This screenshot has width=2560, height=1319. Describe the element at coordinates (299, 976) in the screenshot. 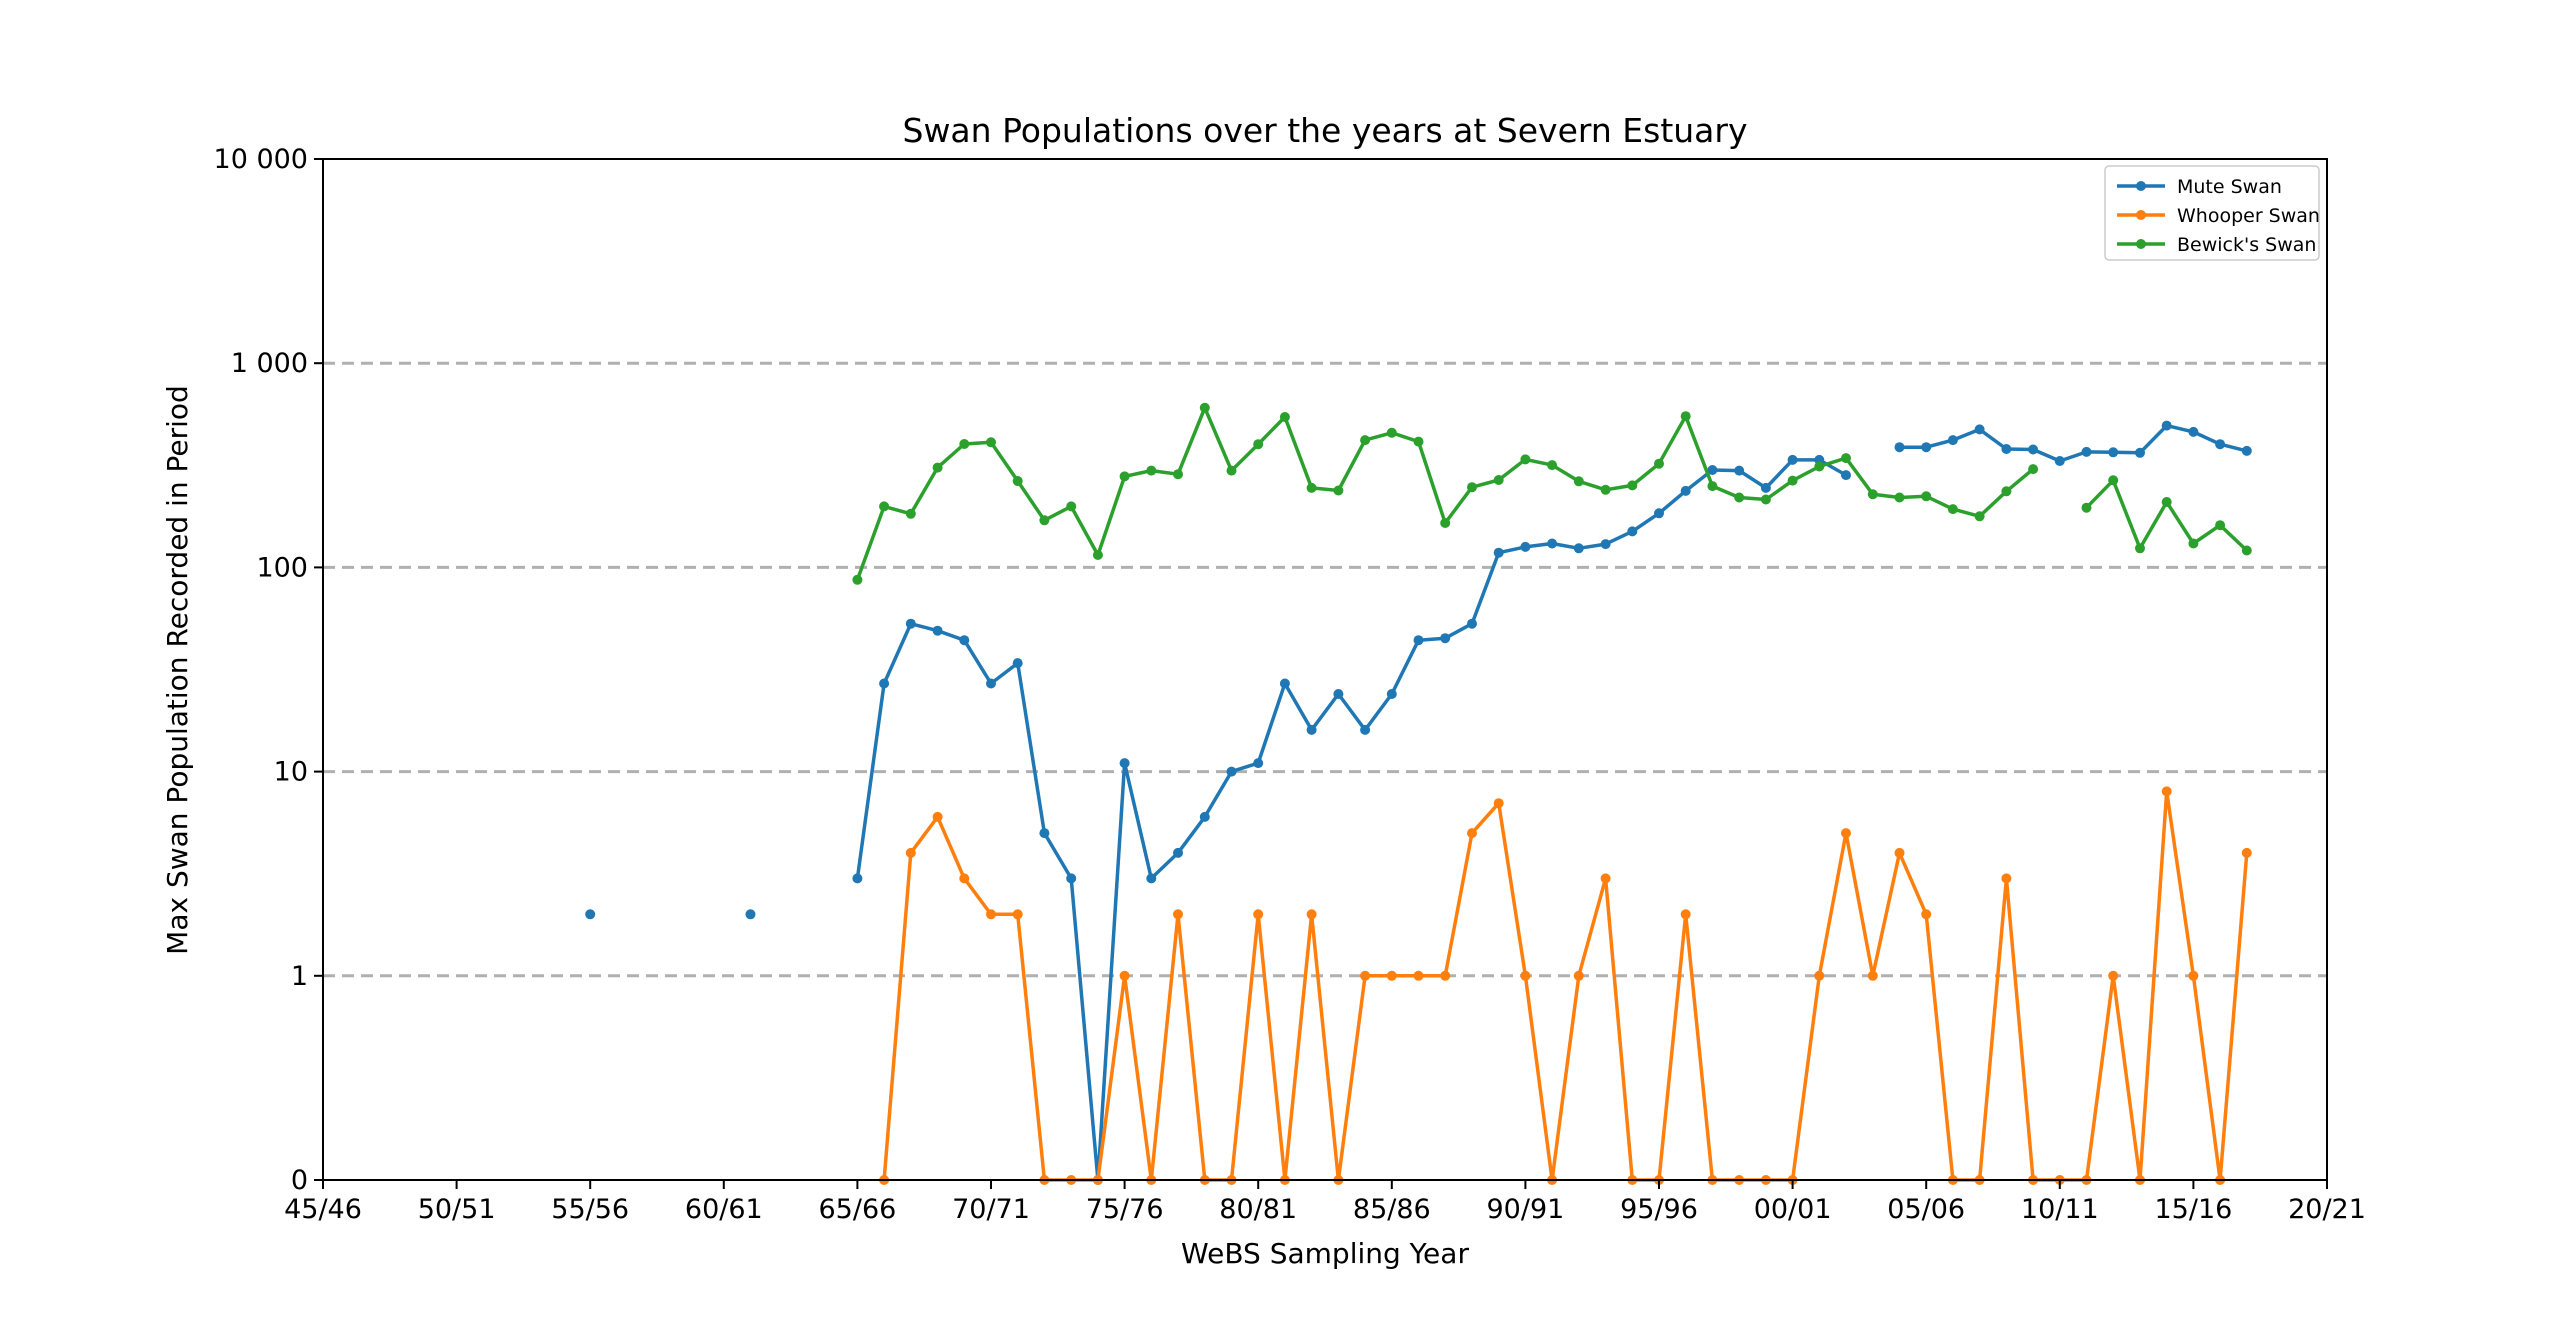

I see `y-tick-label: 1` at that location.